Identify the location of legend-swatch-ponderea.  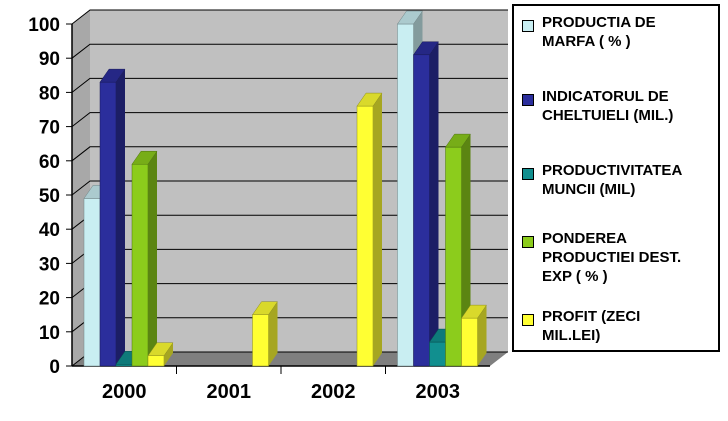
(528, 242).